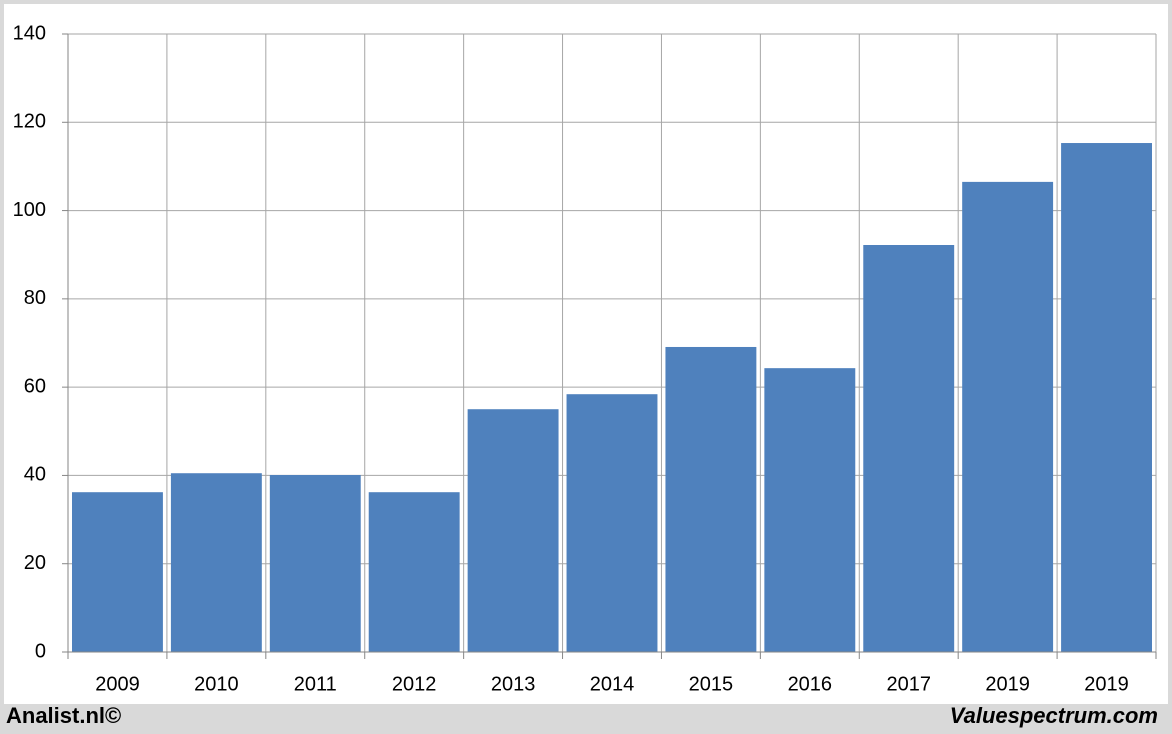 The image size is (1172, 734). I want to click on y-tick-label: 140, so click(29, 33).